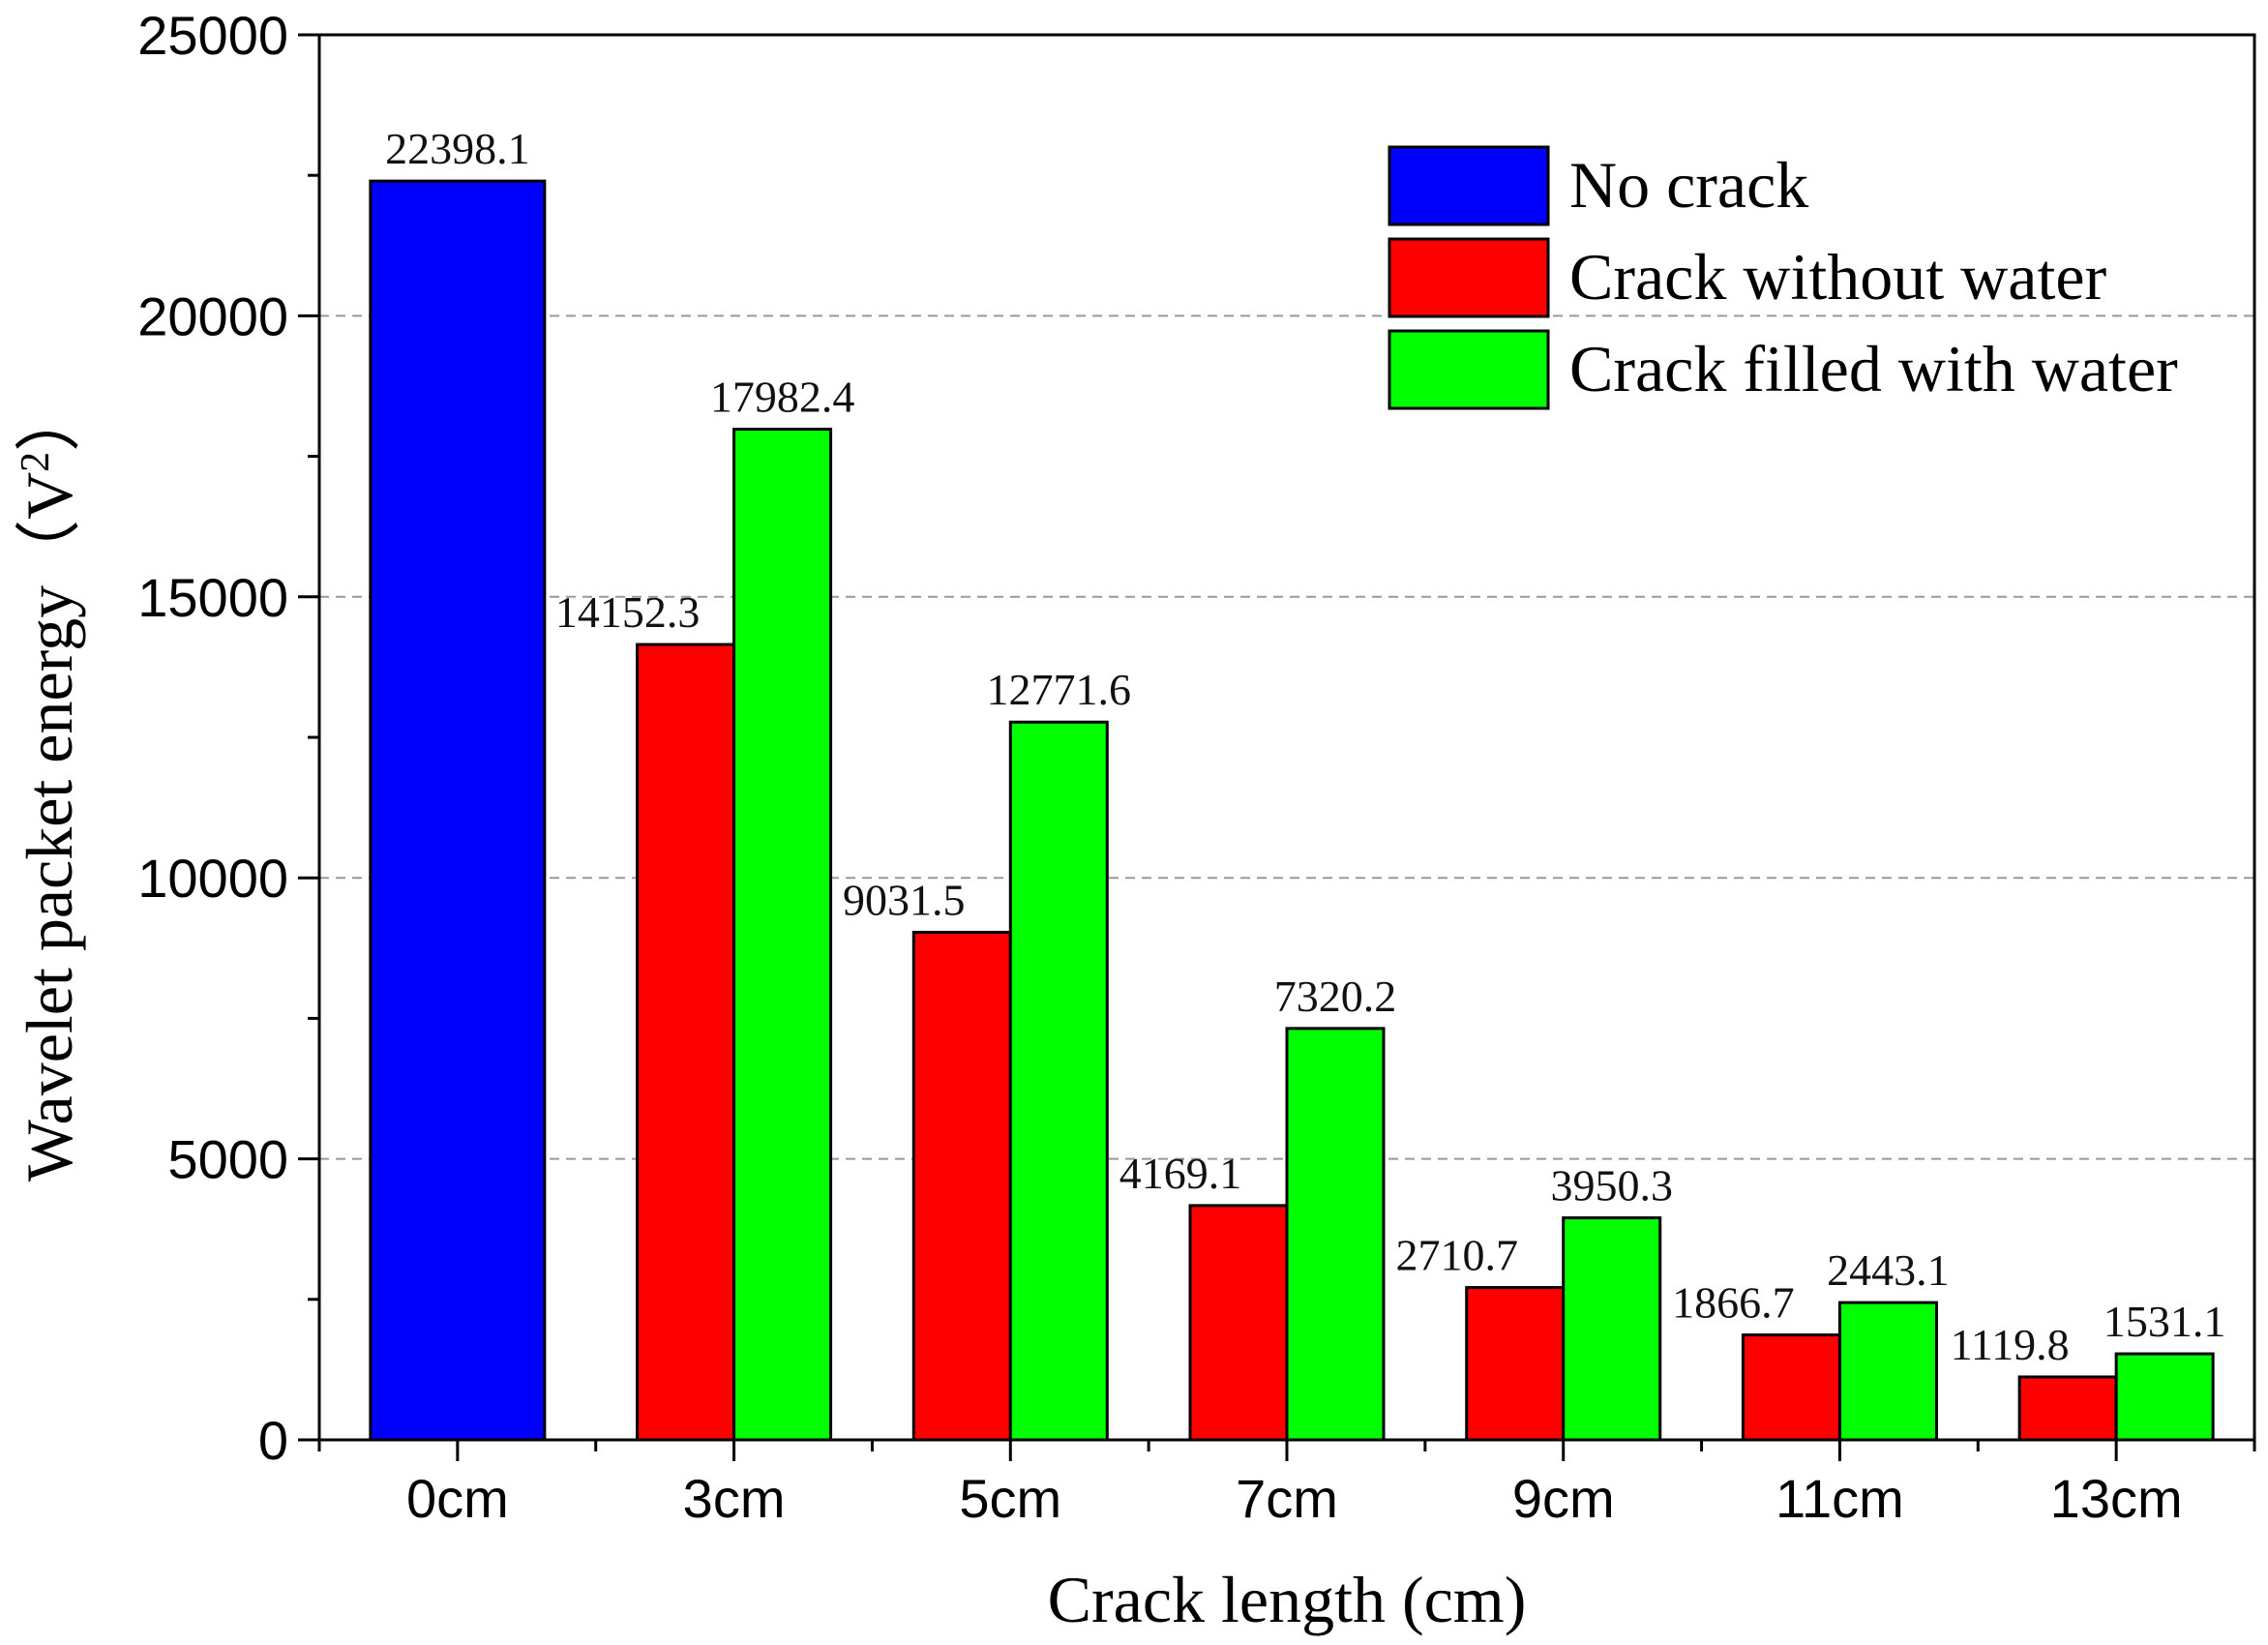 This screenshot has height=1645, width=2268. What do you see at coordinates (2116, 1498) in the screenshot?
I see `x-tick-label-13cm: 13cm` at bounding box center [2116, 1498].